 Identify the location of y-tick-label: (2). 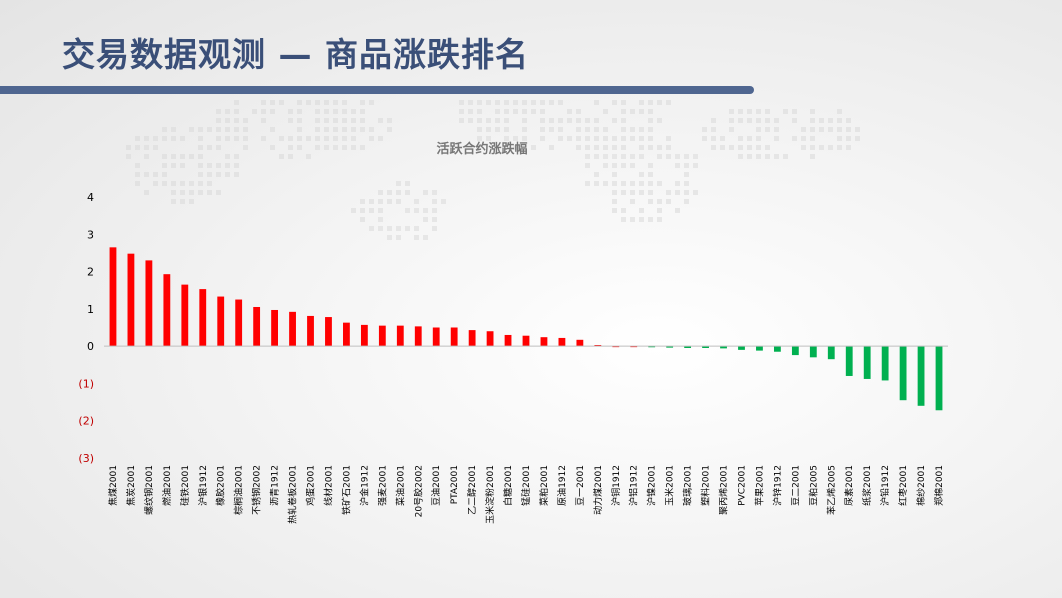
(86, 421).